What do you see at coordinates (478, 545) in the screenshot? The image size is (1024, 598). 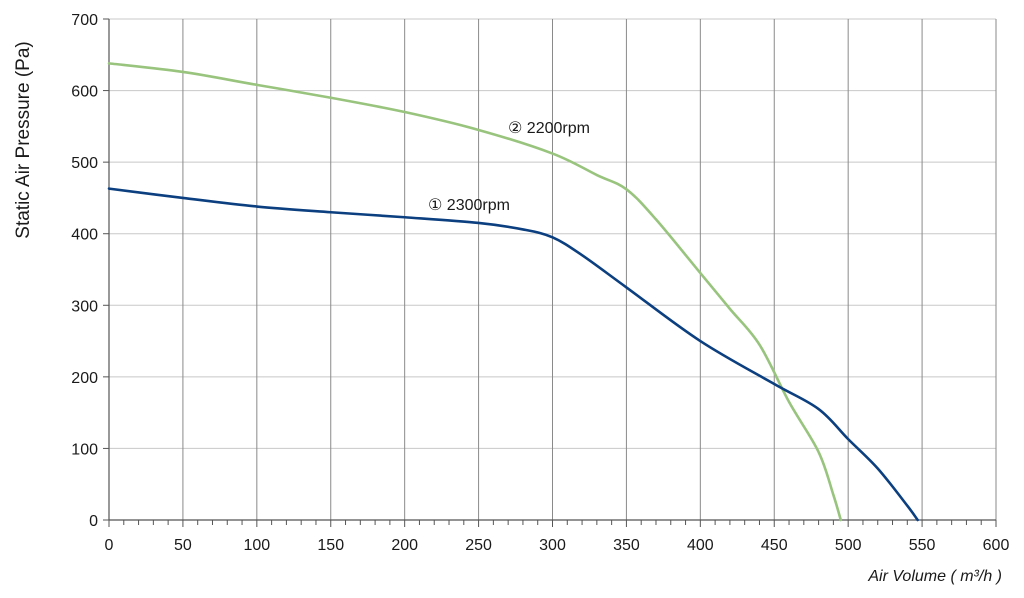 I see `x-tick-label: 250` at bounding box center [478, 545].